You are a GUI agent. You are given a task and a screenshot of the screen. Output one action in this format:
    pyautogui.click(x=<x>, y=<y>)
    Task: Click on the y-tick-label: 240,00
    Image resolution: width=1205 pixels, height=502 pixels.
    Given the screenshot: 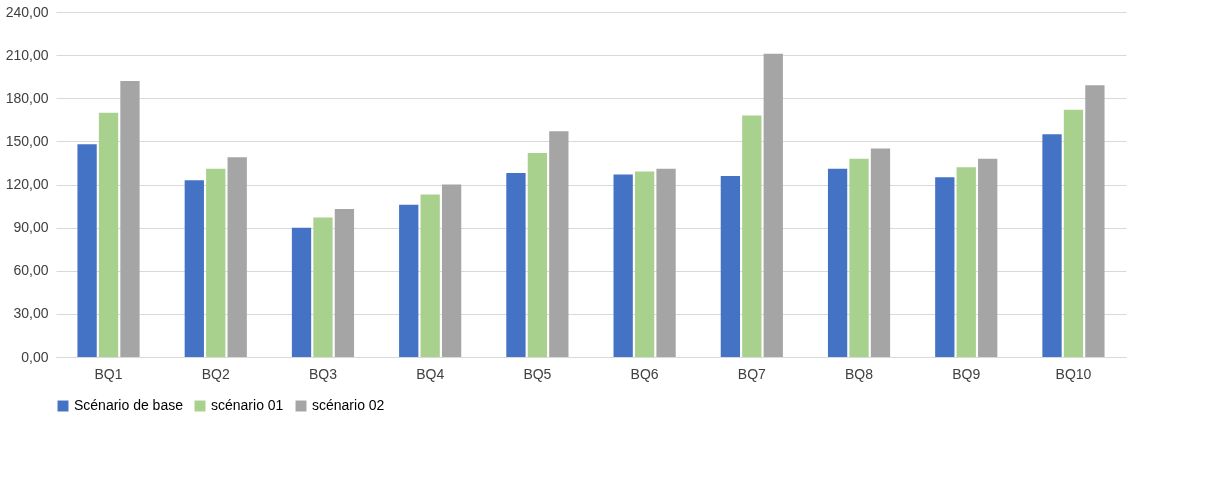 What is the action you would take?
    pyautogui.click(x=27, y=11)
    